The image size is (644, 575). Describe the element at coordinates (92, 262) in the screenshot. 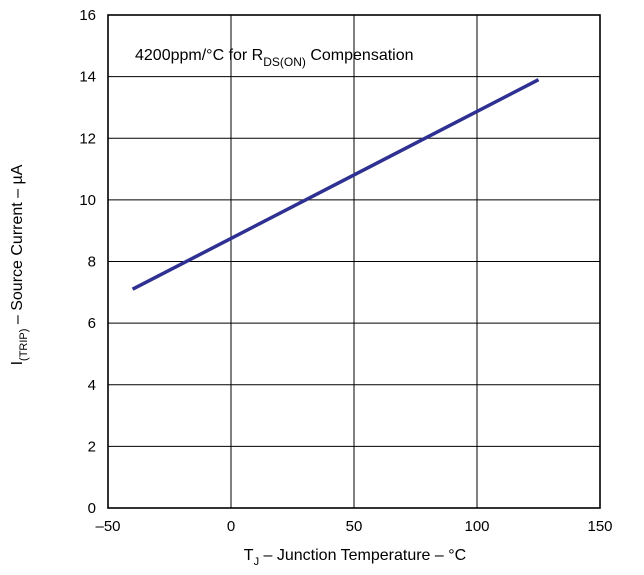

I see `y-tick-label: 8` at that location.